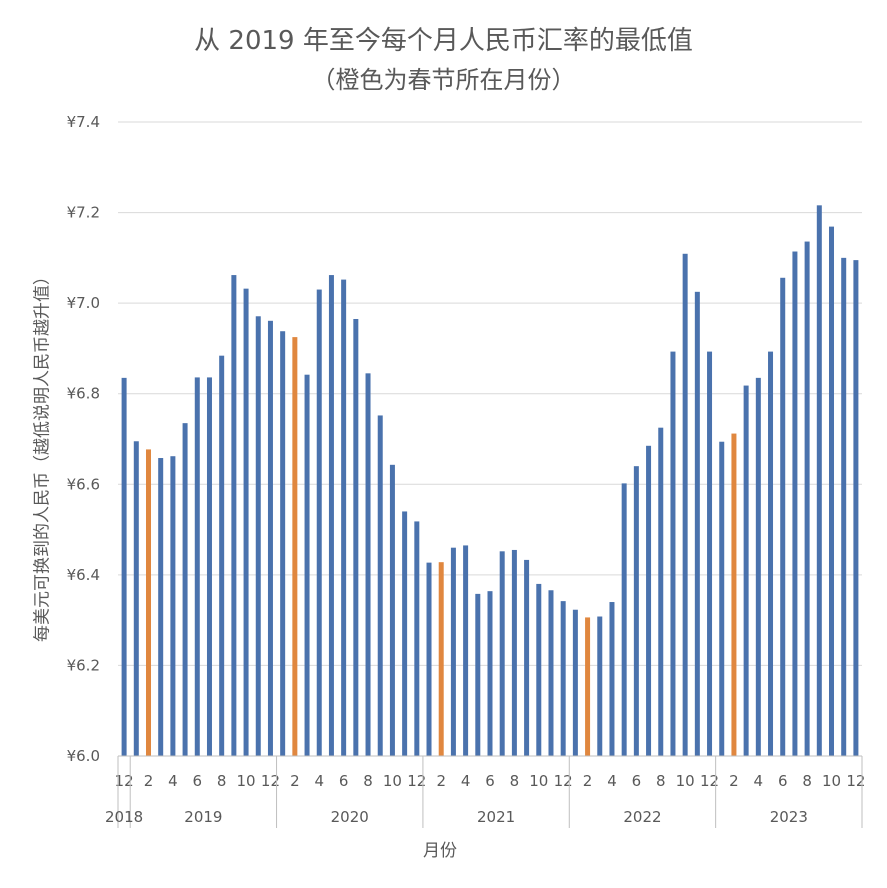  I want to click on year-label: 2019, so click(203, 817).